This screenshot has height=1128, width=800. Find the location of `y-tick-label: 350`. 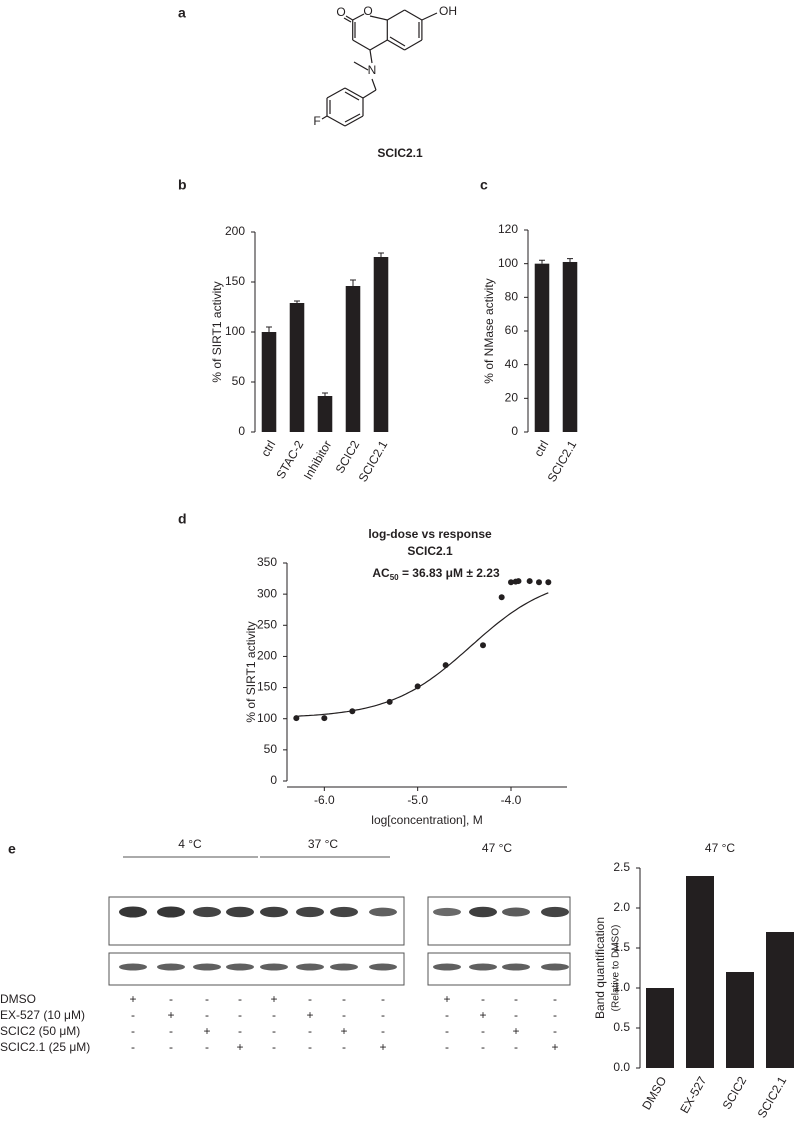

y-tick-label: 350 is located at coordinates (267, 562).